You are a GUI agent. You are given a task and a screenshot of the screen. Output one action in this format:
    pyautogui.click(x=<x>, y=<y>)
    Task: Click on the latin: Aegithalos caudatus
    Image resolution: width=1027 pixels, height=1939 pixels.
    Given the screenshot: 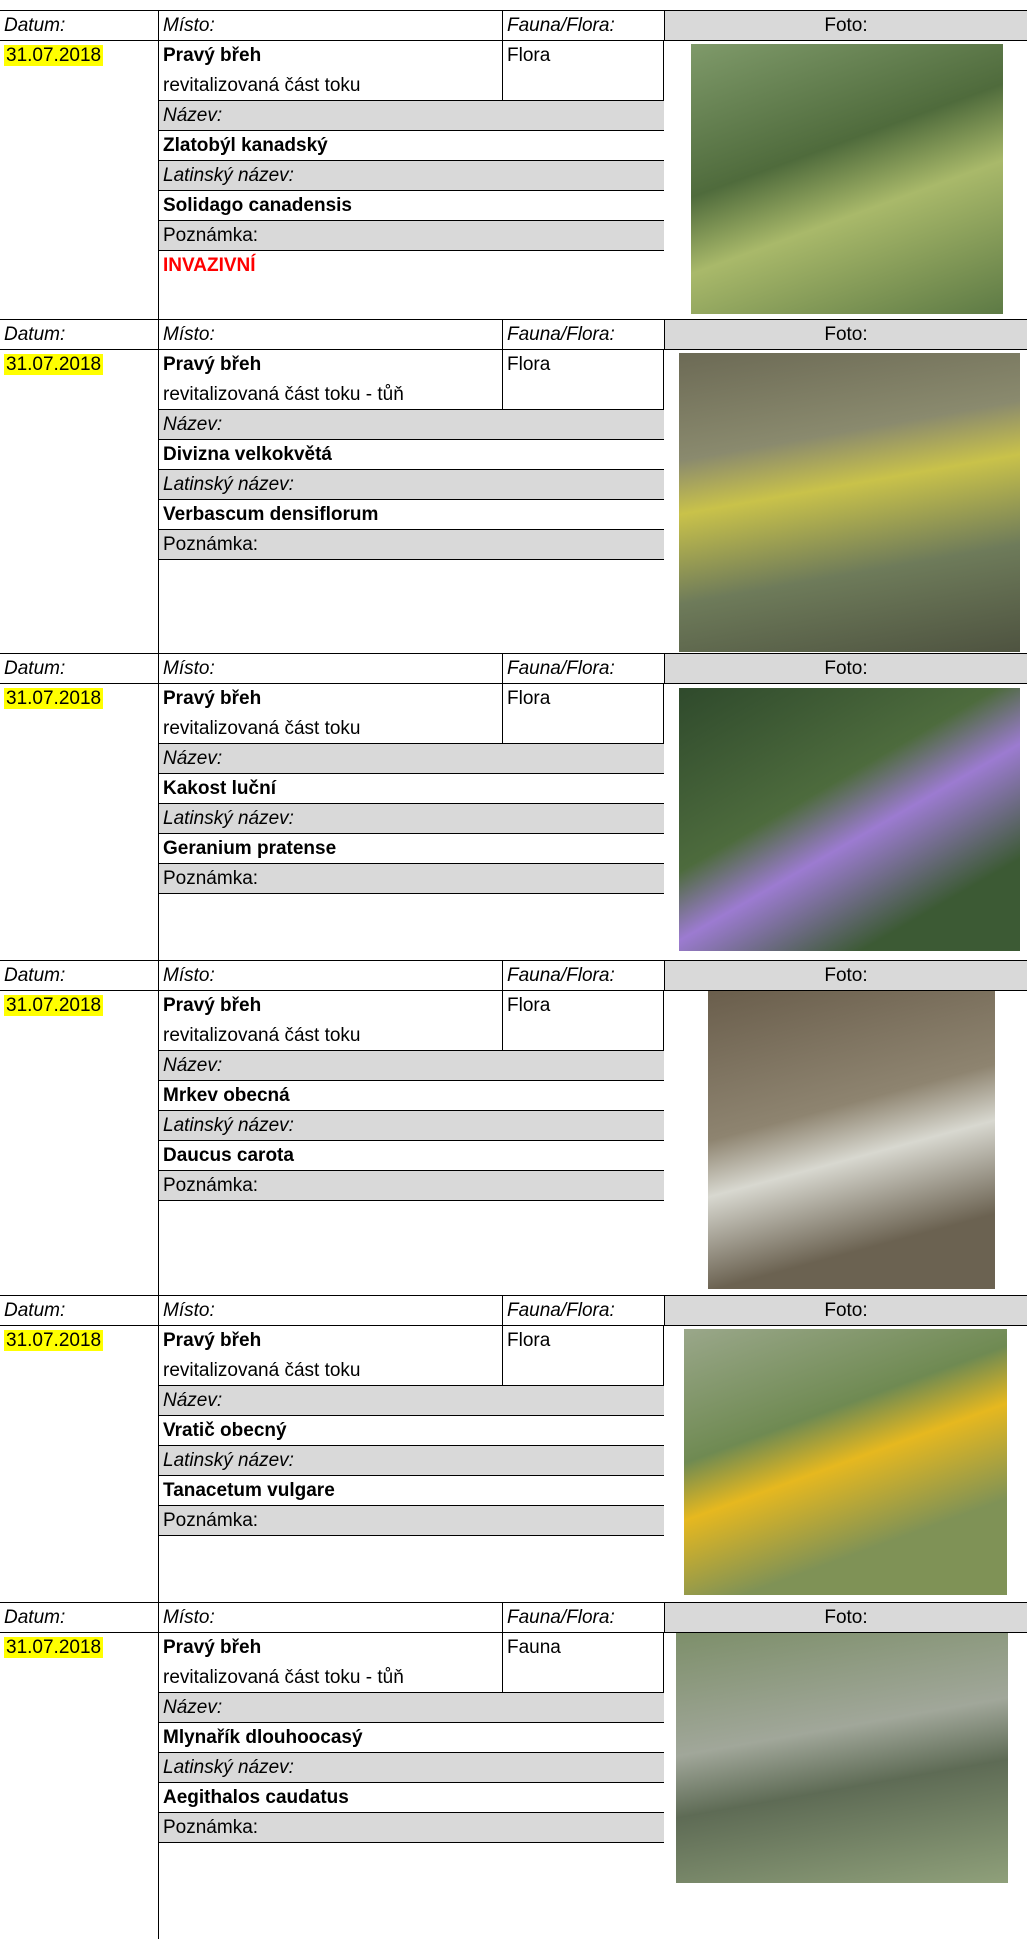 What is the action you would take?
    pyautogui.click(x=411, y=1798)
    